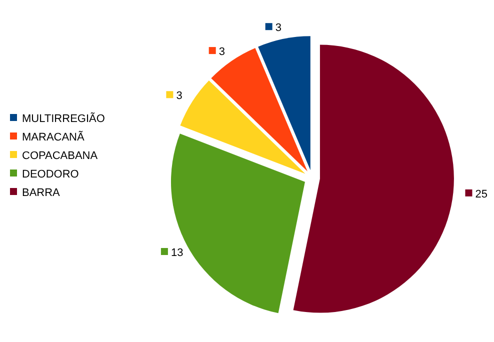  What do you see at coordinates (54, 137) in the screenshot?
I see `legend-label: MARACANÃ` at bounding box center [54, 137].